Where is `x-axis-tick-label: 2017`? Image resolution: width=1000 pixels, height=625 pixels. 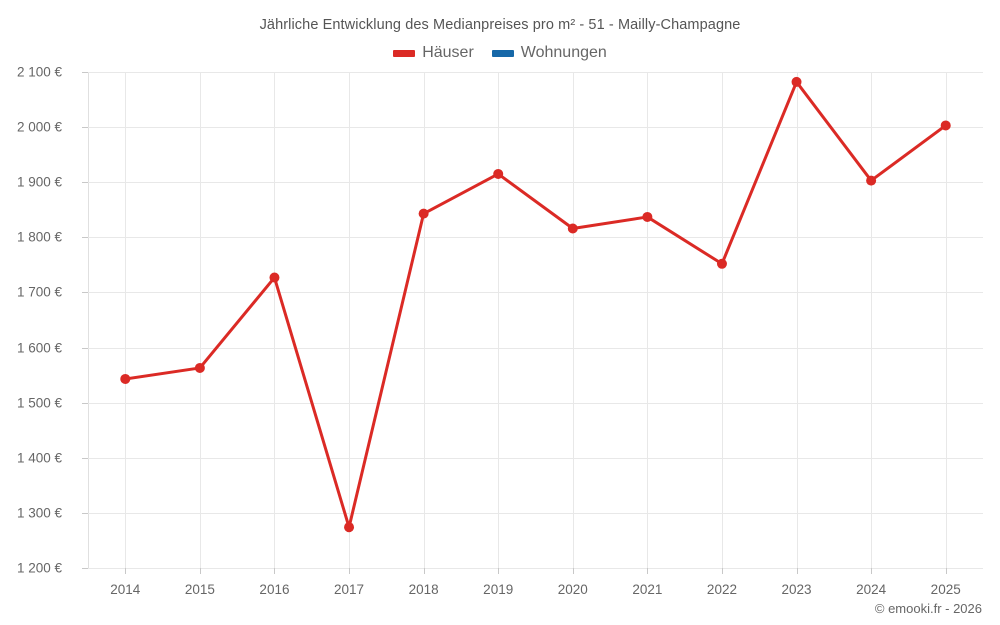
x-axis-tick-label: 2017 is located at coordinates (349, 589).